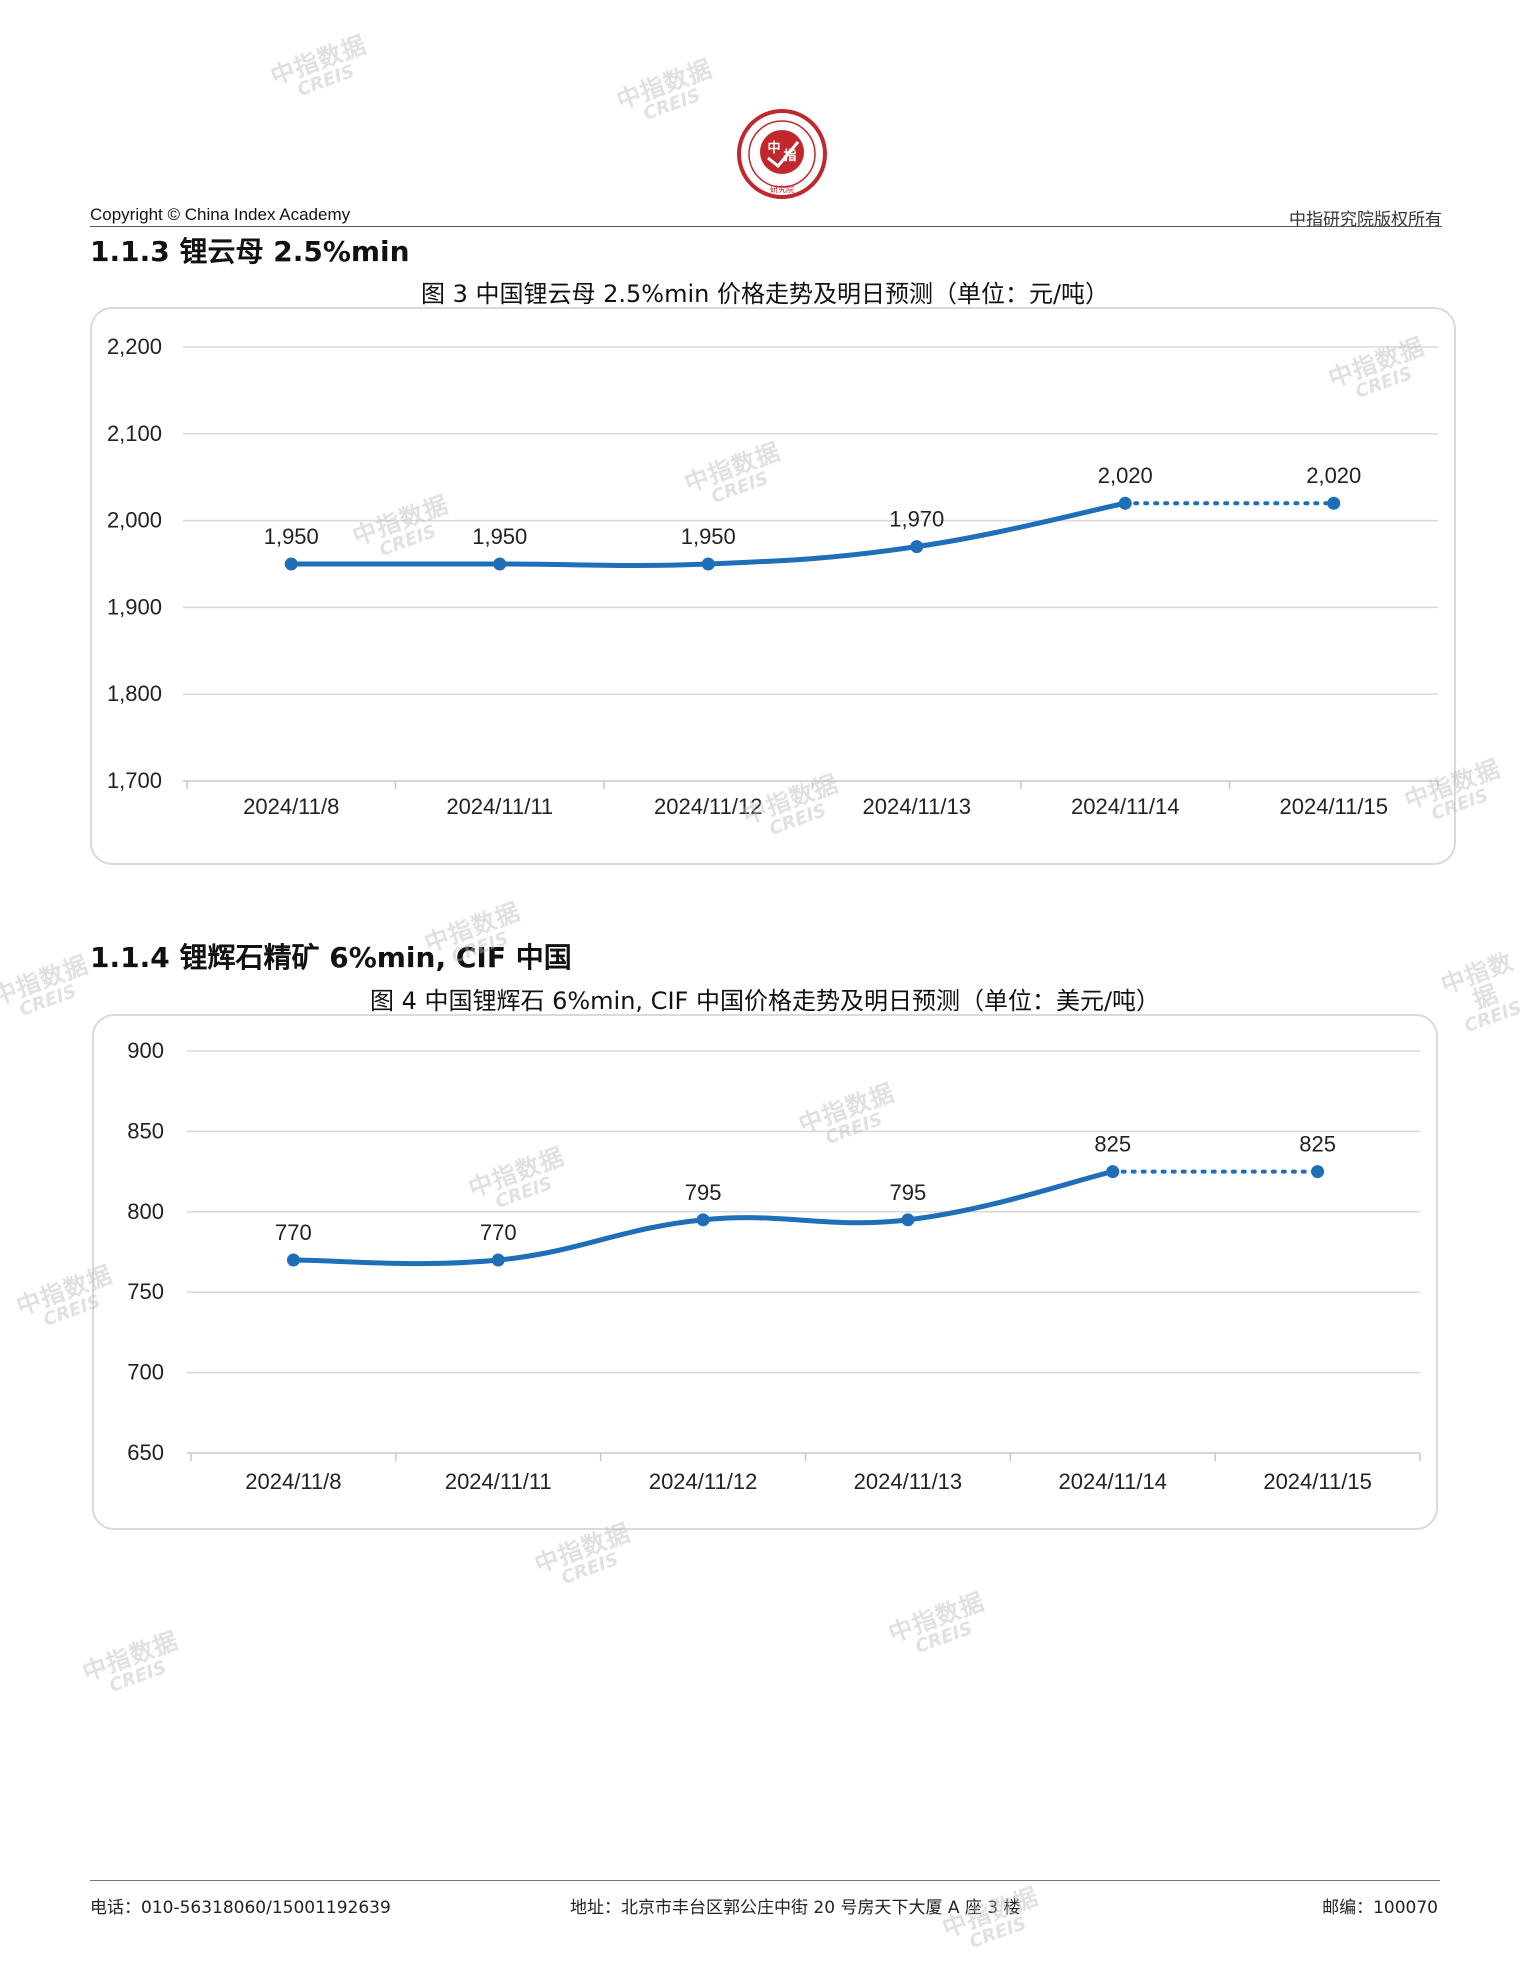 The image size is (1530, 1980). Describe the element at coordinates (145, 1291) in the screenshot. I see `y-tick-label: 750` at that location.